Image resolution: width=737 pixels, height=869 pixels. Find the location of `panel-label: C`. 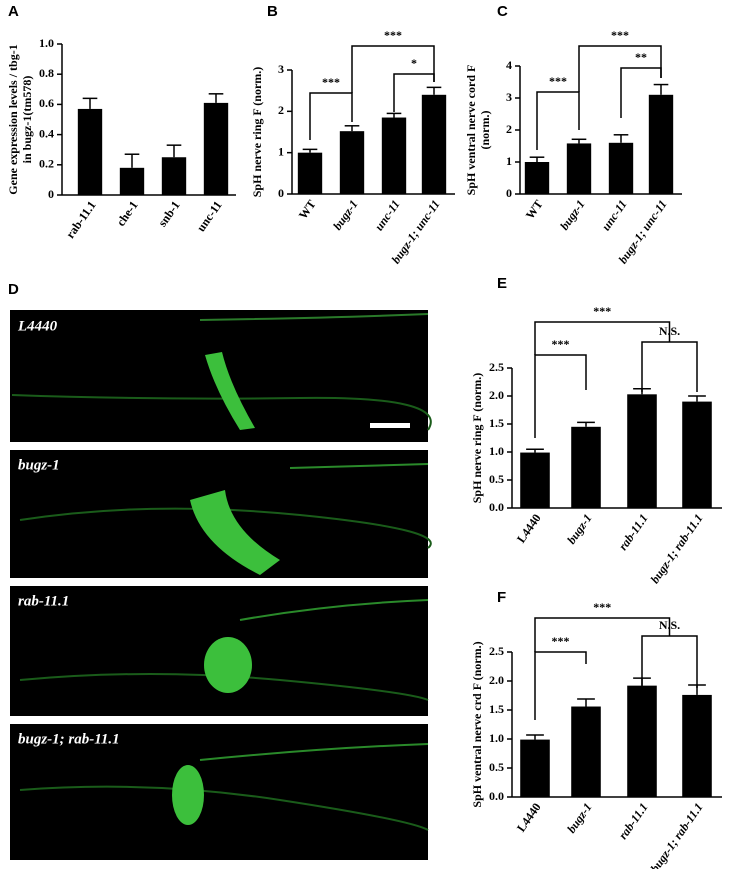

panel-label: C is located at coordinates (502, 11).